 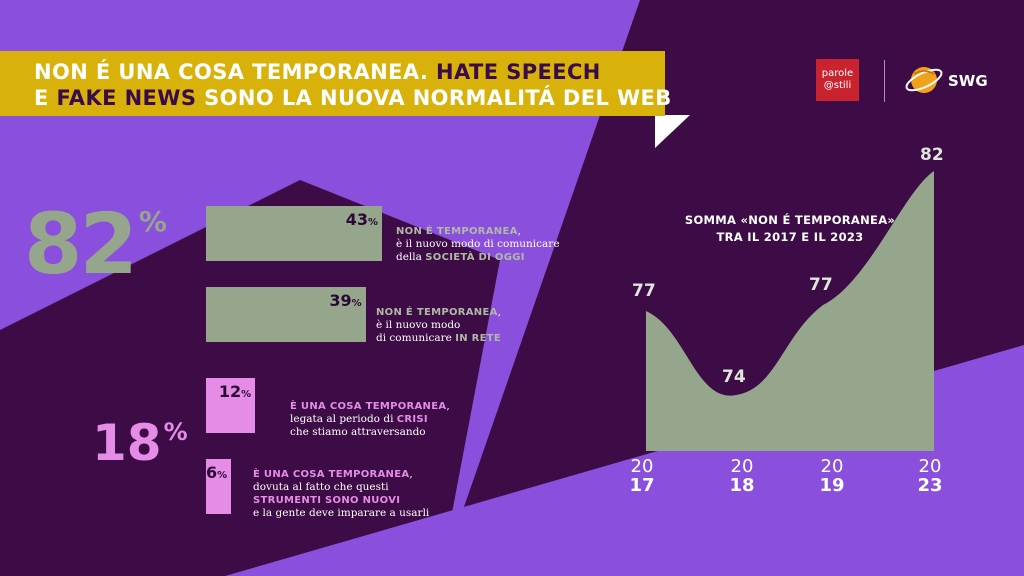 What do you see at coordinates (212, 472) in the screenshot?
I see `bar-value-number: 6` at bounding box center [212, 472].